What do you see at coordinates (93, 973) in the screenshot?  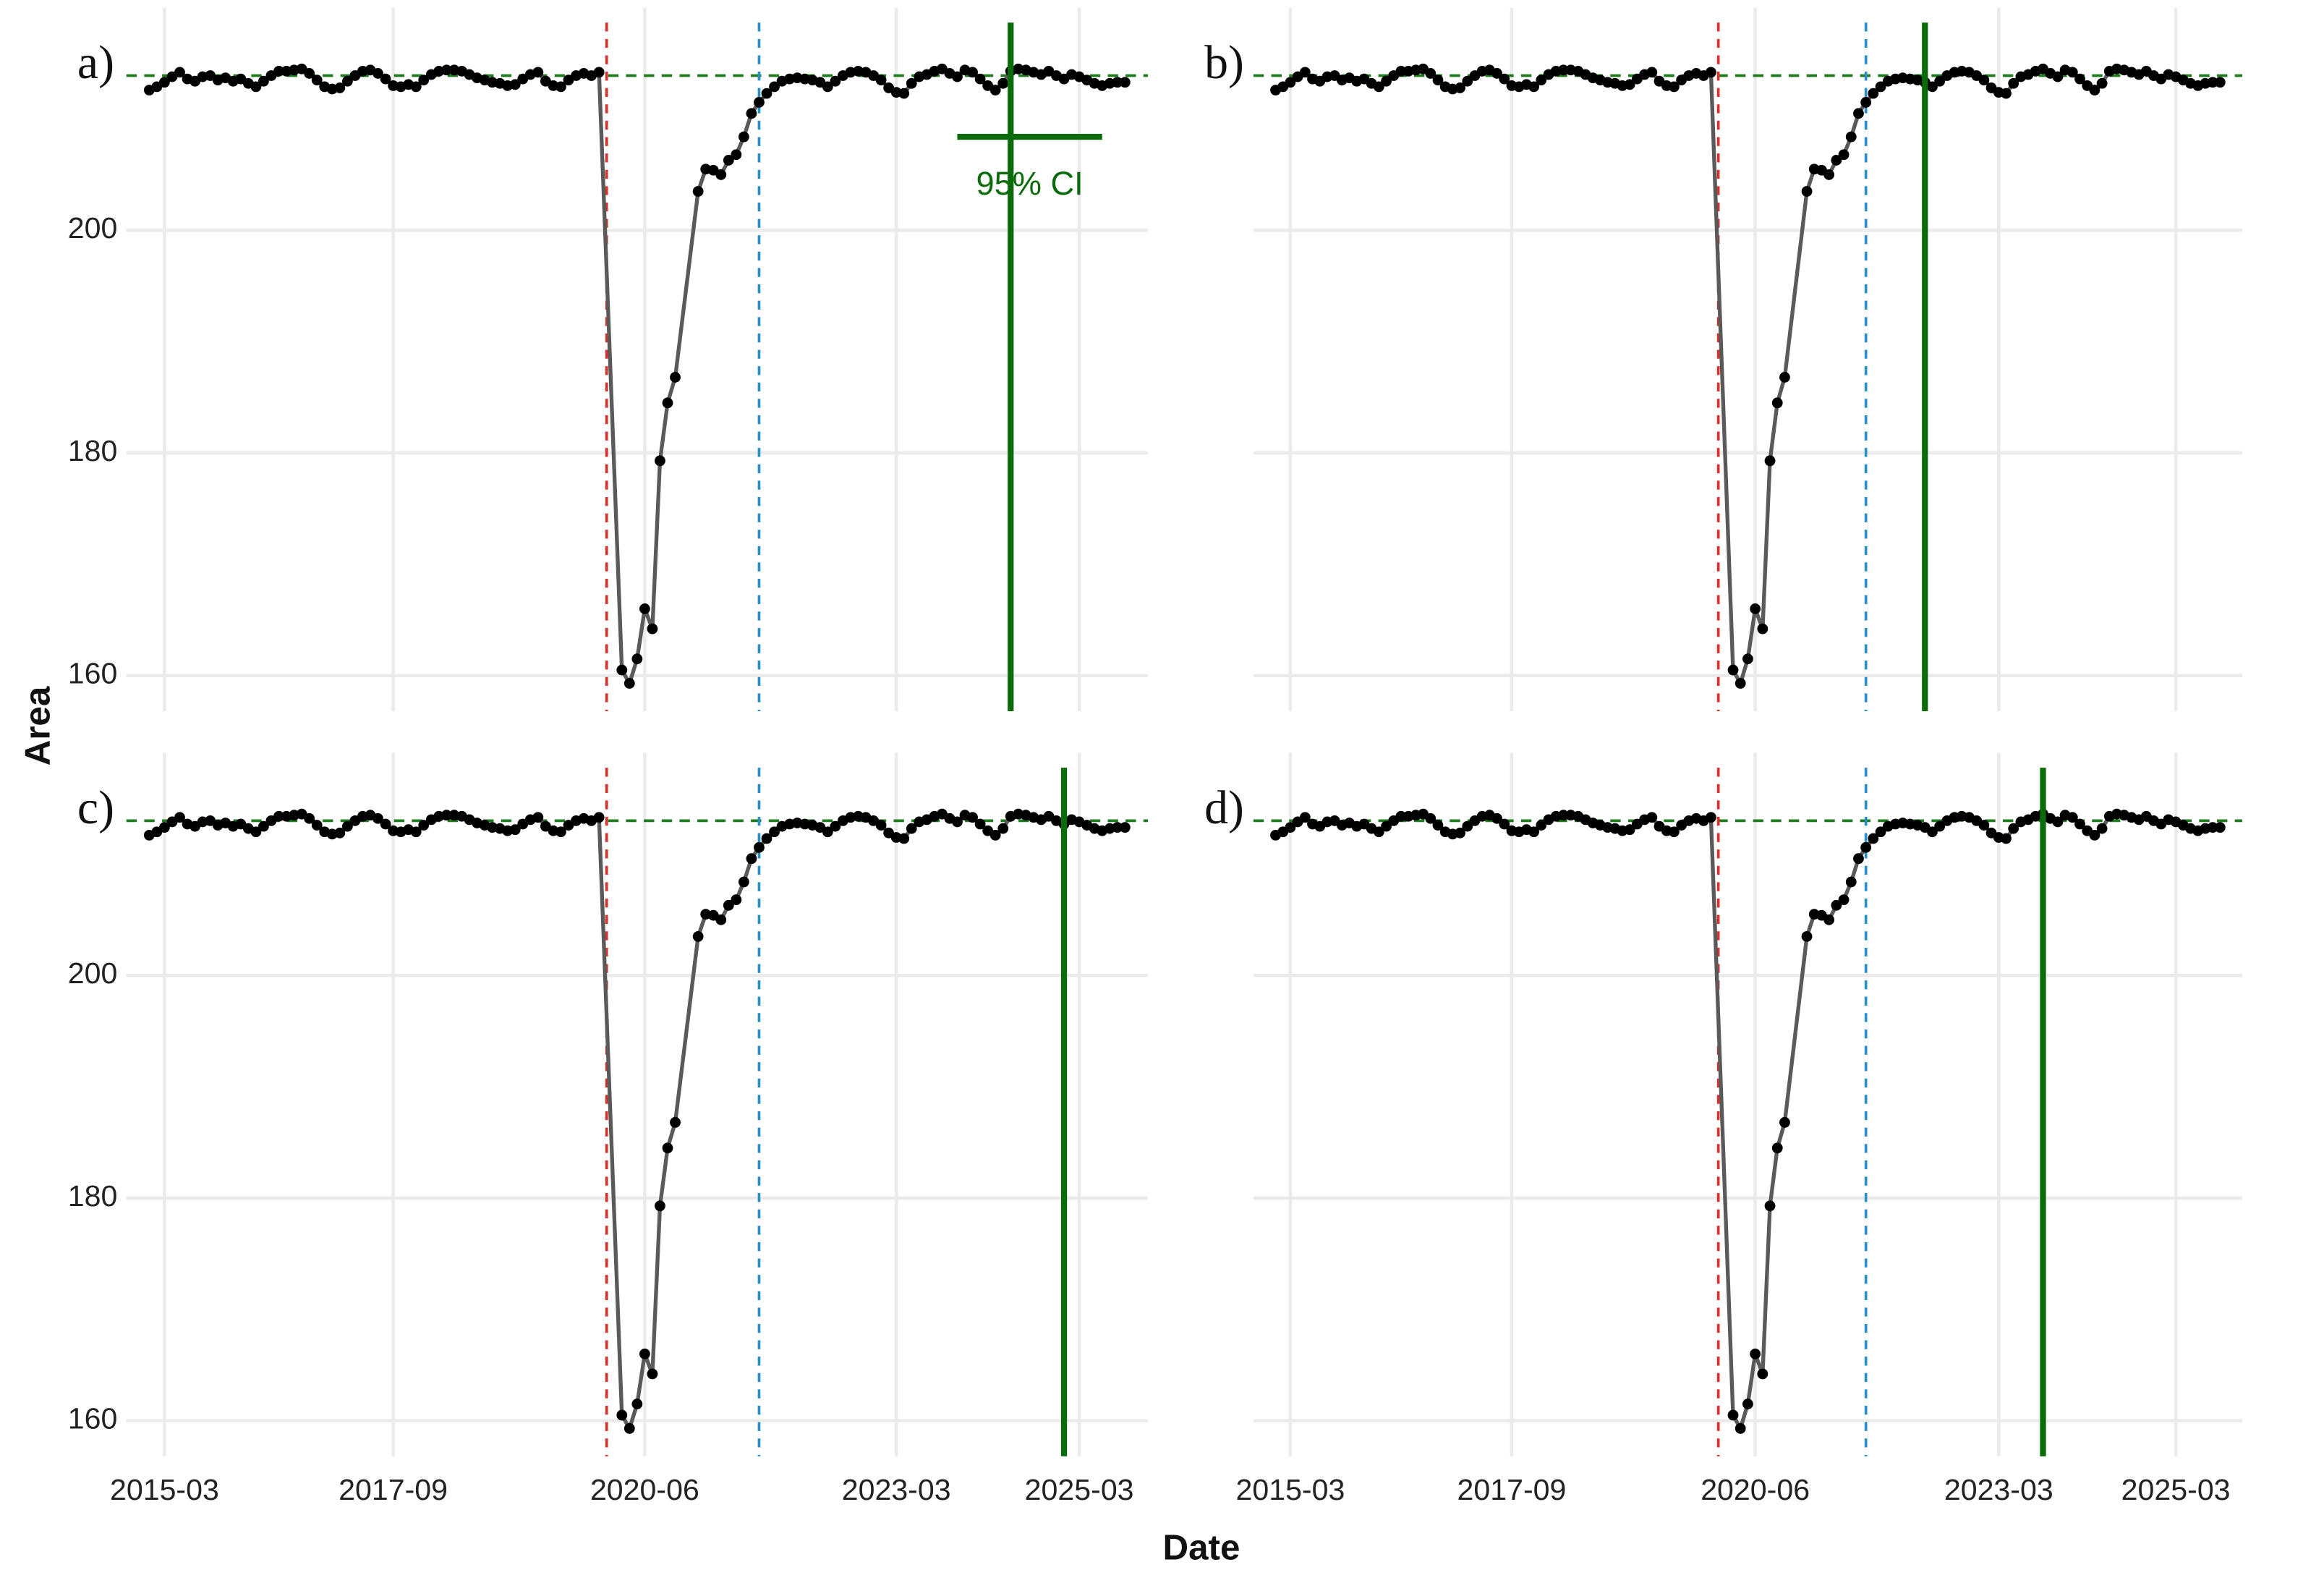 I see `y-tick-label: 200` at bounding box center [93, 973].